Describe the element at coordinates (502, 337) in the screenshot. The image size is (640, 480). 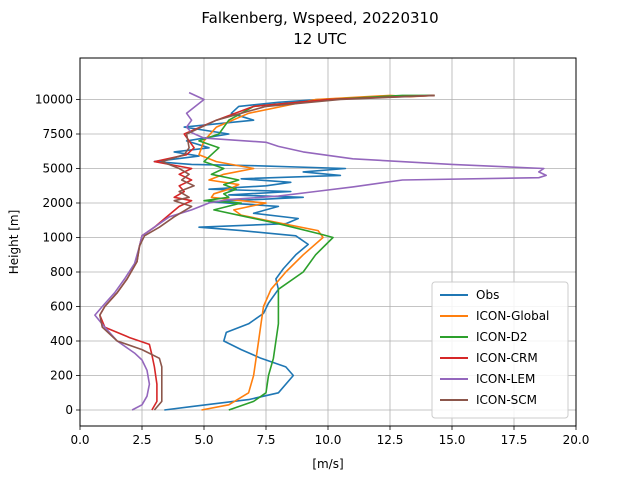
I see `legend-entry-icon-d2: ICON-D2` at that location.